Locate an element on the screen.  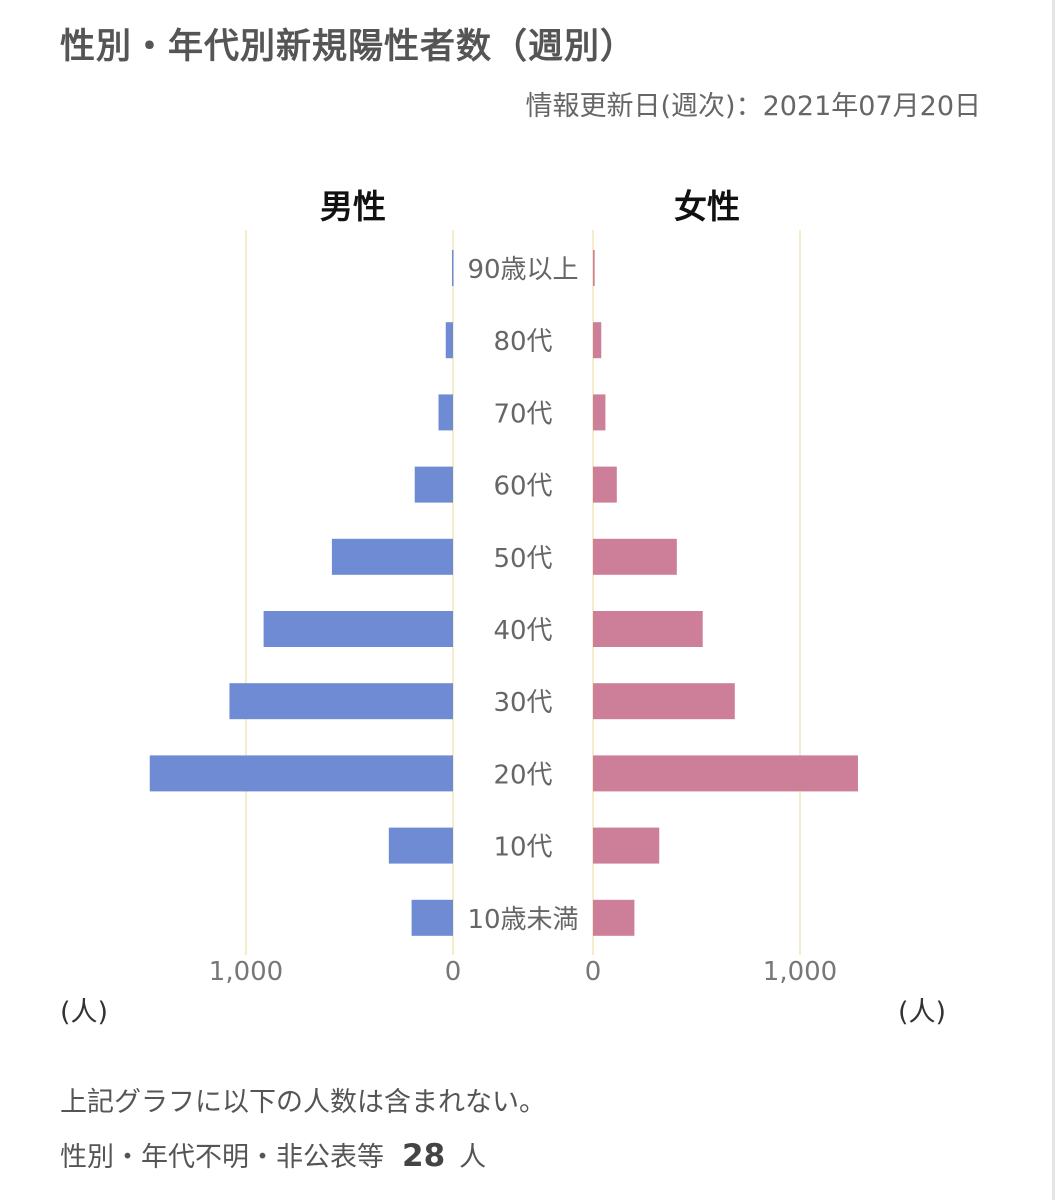
female-tick-label-1: 0 is located at coordinates (593, 972).